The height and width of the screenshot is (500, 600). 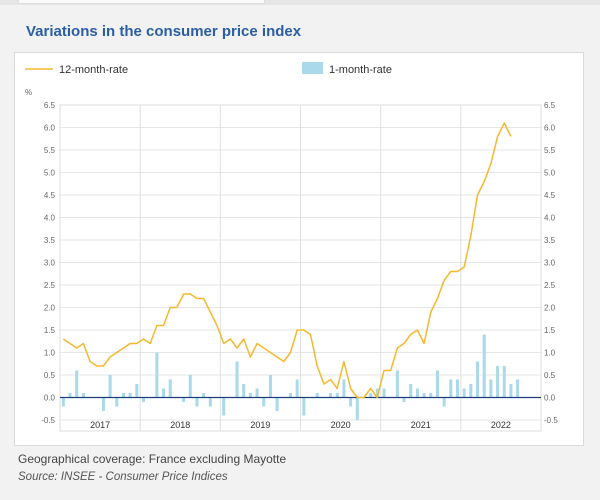 What do you see at coordinates (28, 92) in the screenshot?
I see `y-unit-label: %` at bounding box center [28, 92].